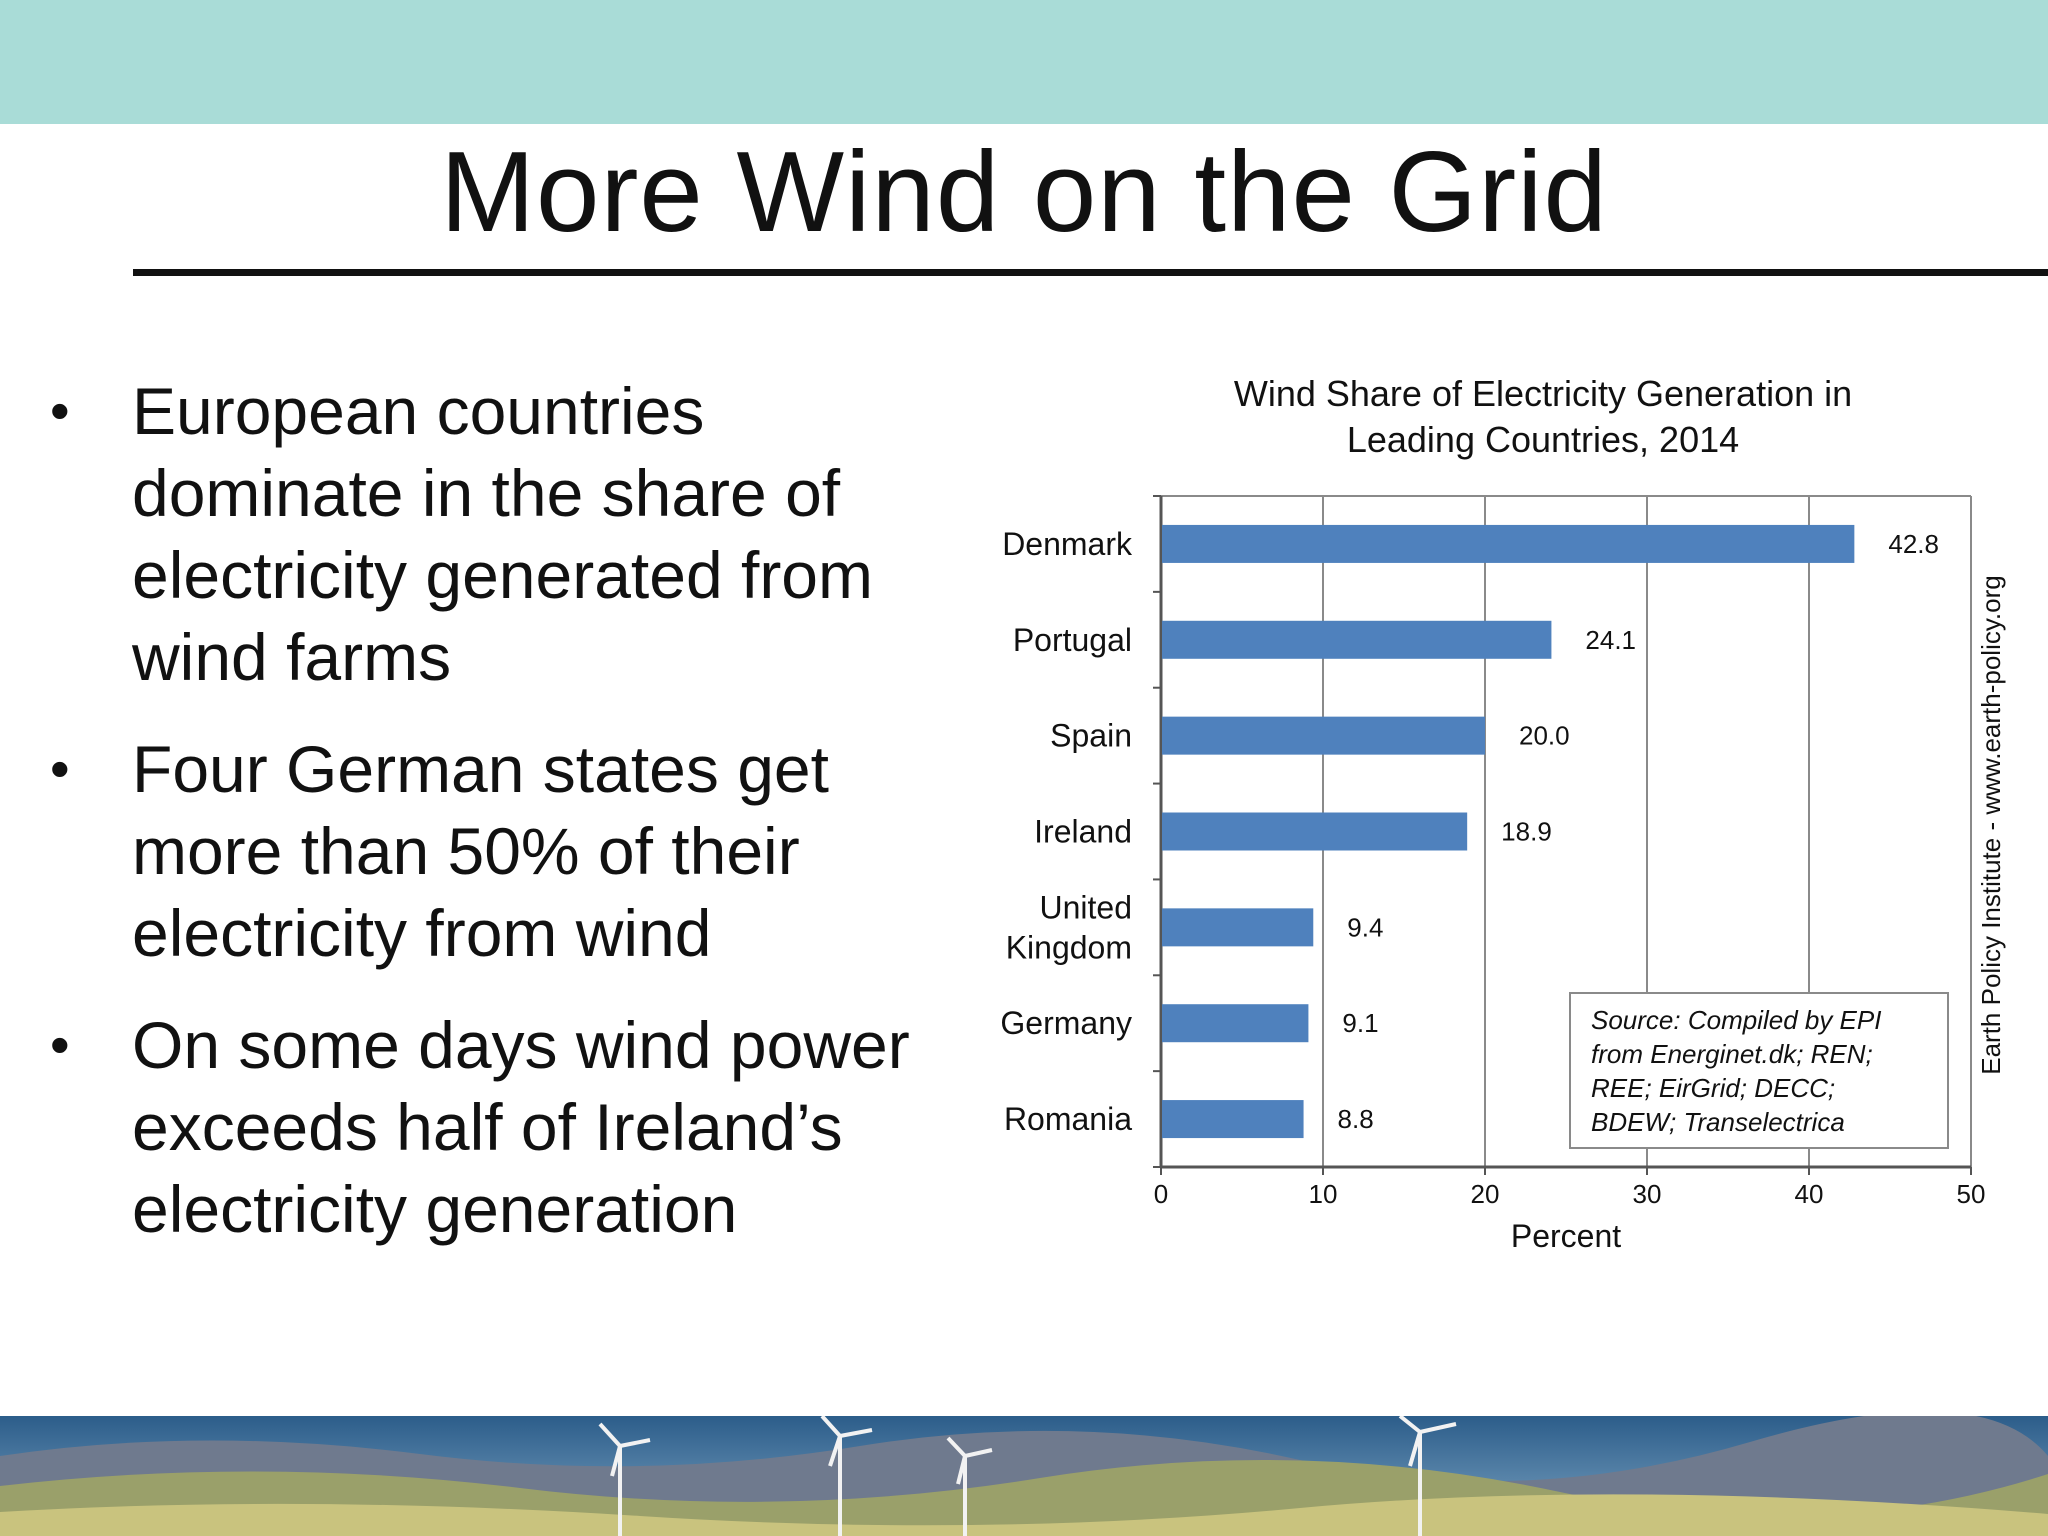 The image size is (2048, 1536). Describe the element at coordinates (1068, 1119) in the screenshot. I see `category-label: Romania` at that location.